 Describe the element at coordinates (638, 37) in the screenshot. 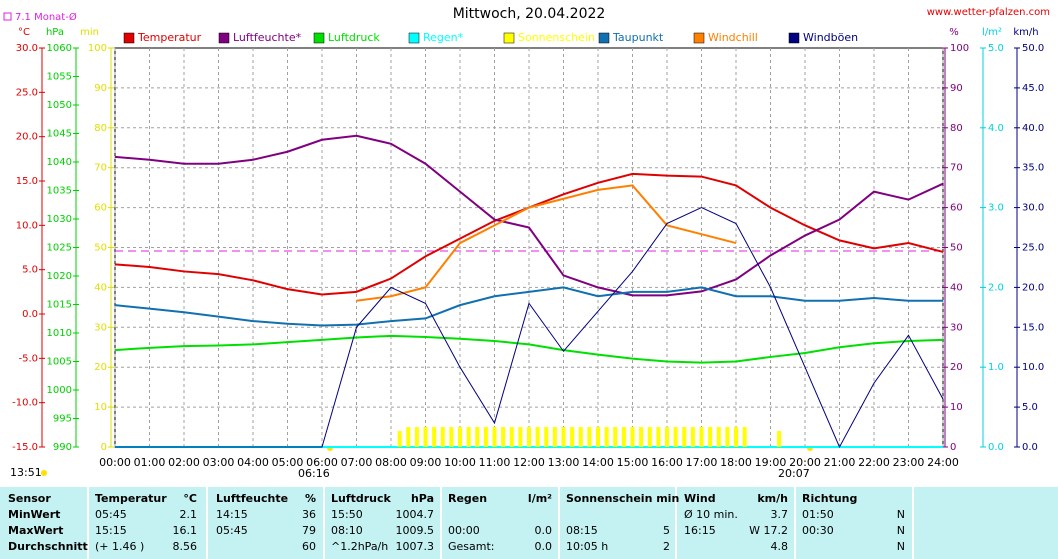

I see `legend-label: Taupunkt` at that location.